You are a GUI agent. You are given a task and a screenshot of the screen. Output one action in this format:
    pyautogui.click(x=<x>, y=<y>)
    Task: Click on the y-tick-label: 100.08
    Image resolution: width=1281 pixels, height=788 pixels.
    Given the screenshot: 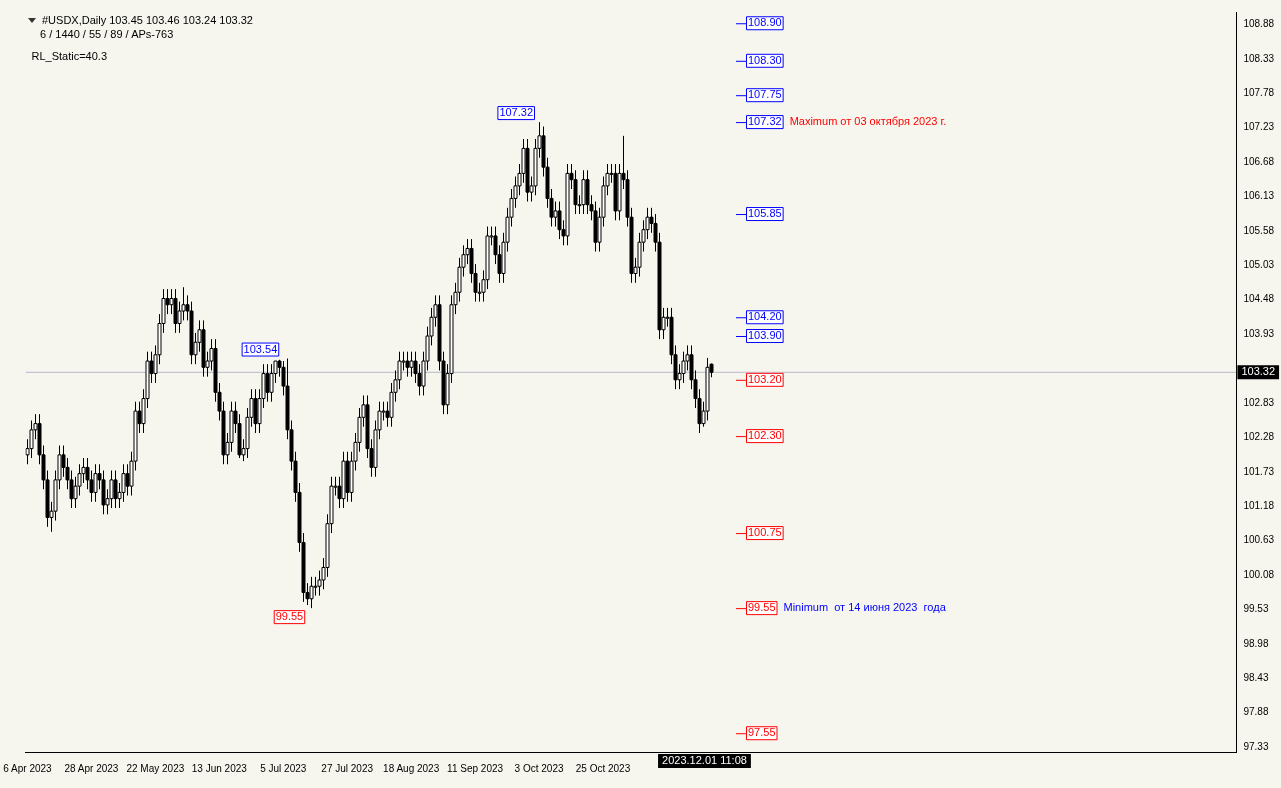 What is the action you would take?
    pyautogui.click(x=1259, y=574)
    